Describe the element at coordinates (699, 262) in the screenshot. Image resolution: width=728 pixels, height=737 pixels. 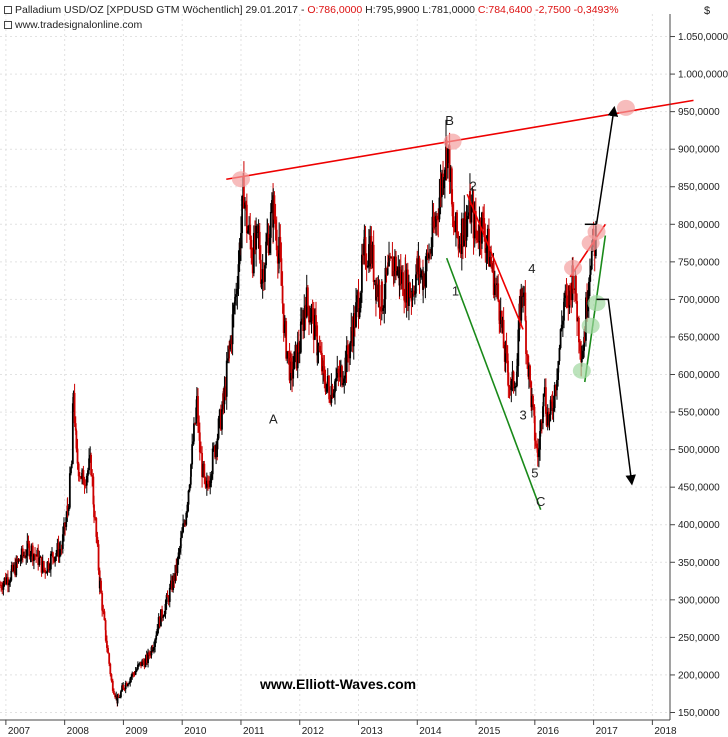
I see `y-tick-label: 750,0000` at that location.